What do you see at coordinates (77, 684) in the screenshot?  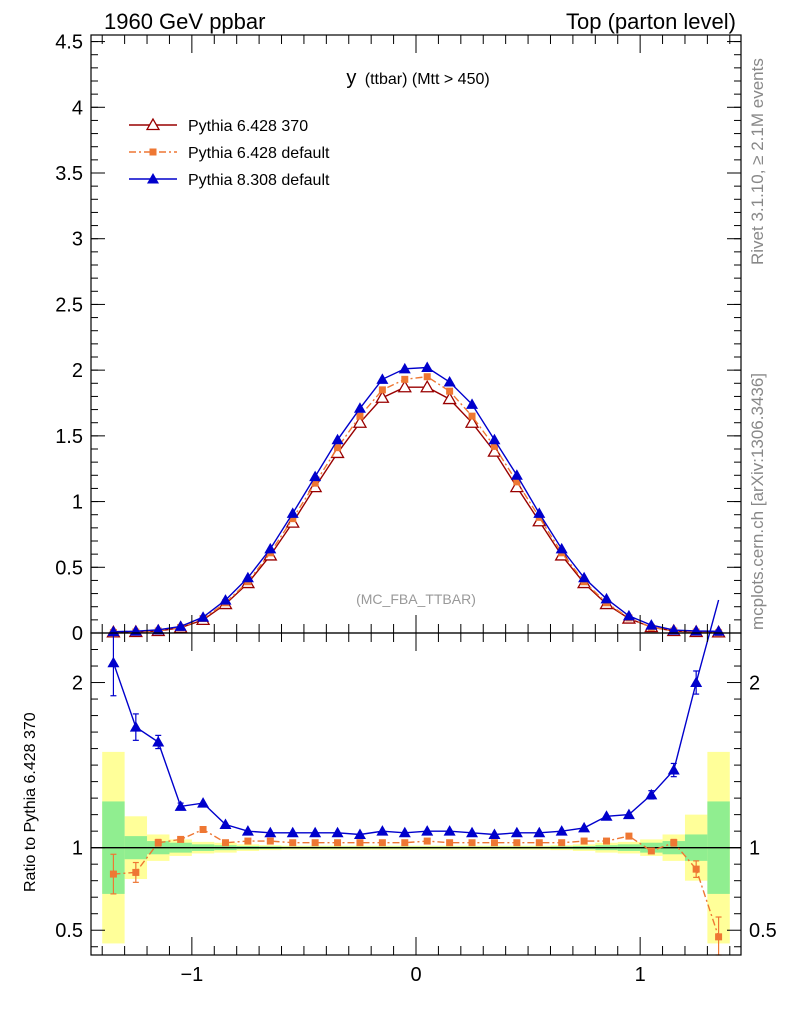 I see `ratio-tick-label: 2` at bounding box center [77, 684].